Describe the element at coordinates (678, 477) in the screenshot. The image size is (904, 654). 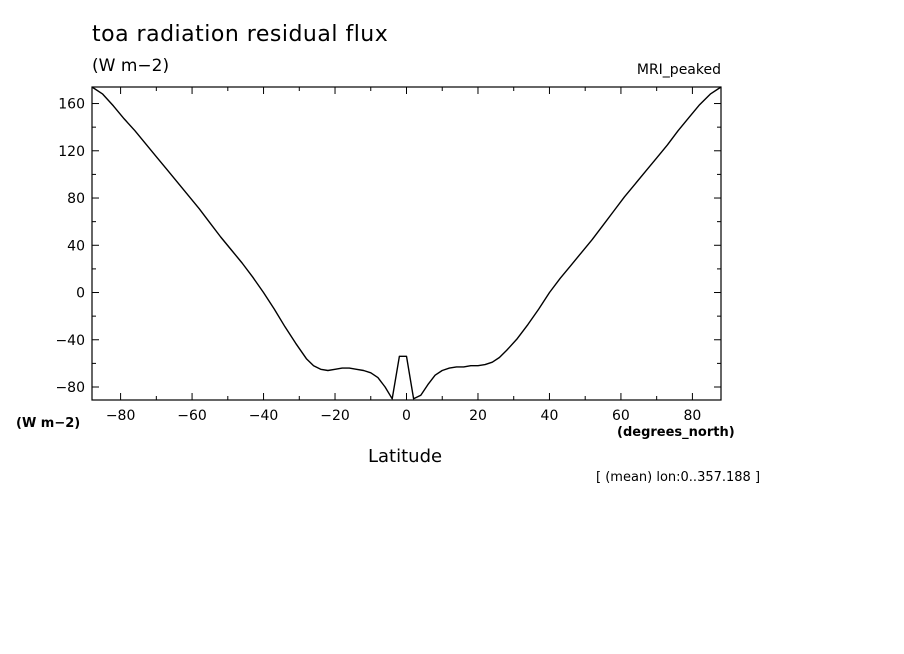
I see `averaging-footnote: [ (mean) lon:0..357.188 ]` at that location.